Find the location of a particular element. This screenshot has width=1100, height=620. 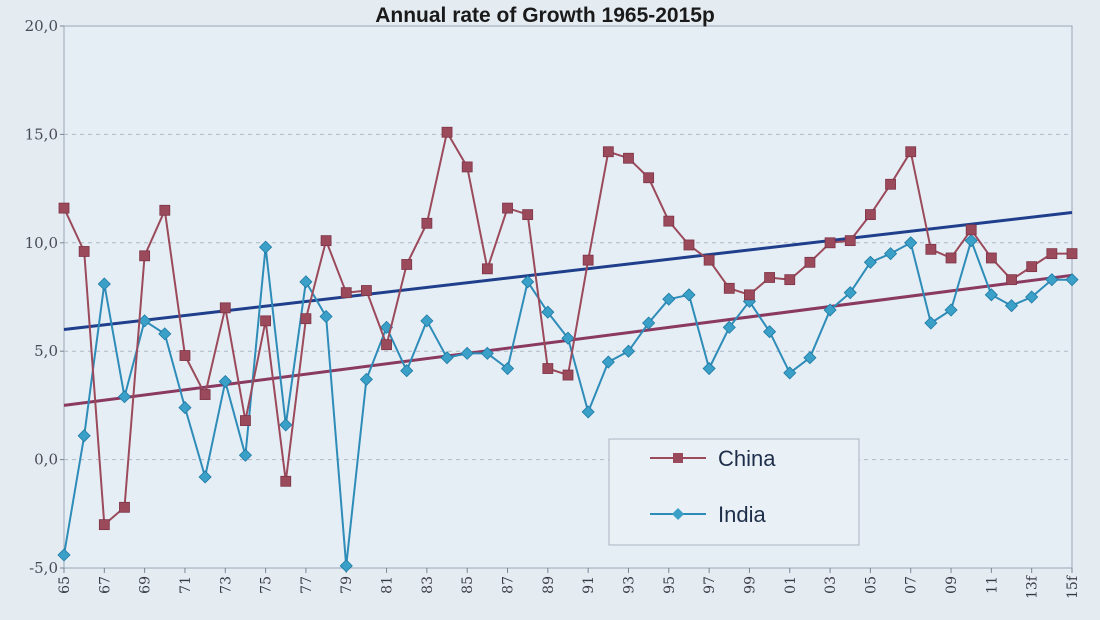

x-tick-label: 77 is located at coordinates (307, 585).